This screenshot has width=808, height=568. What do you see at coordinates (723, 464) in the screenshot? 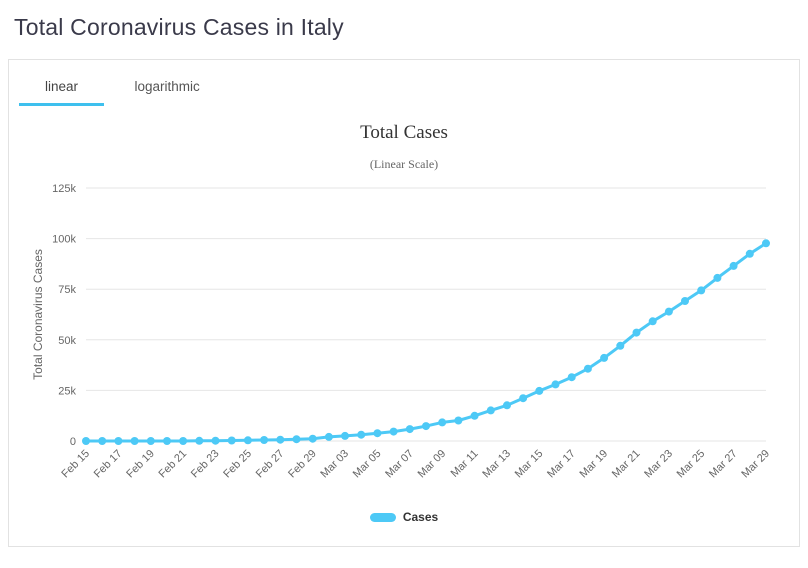
I see `x-tick-label: Mar 27` at bounding box center [723, 464].